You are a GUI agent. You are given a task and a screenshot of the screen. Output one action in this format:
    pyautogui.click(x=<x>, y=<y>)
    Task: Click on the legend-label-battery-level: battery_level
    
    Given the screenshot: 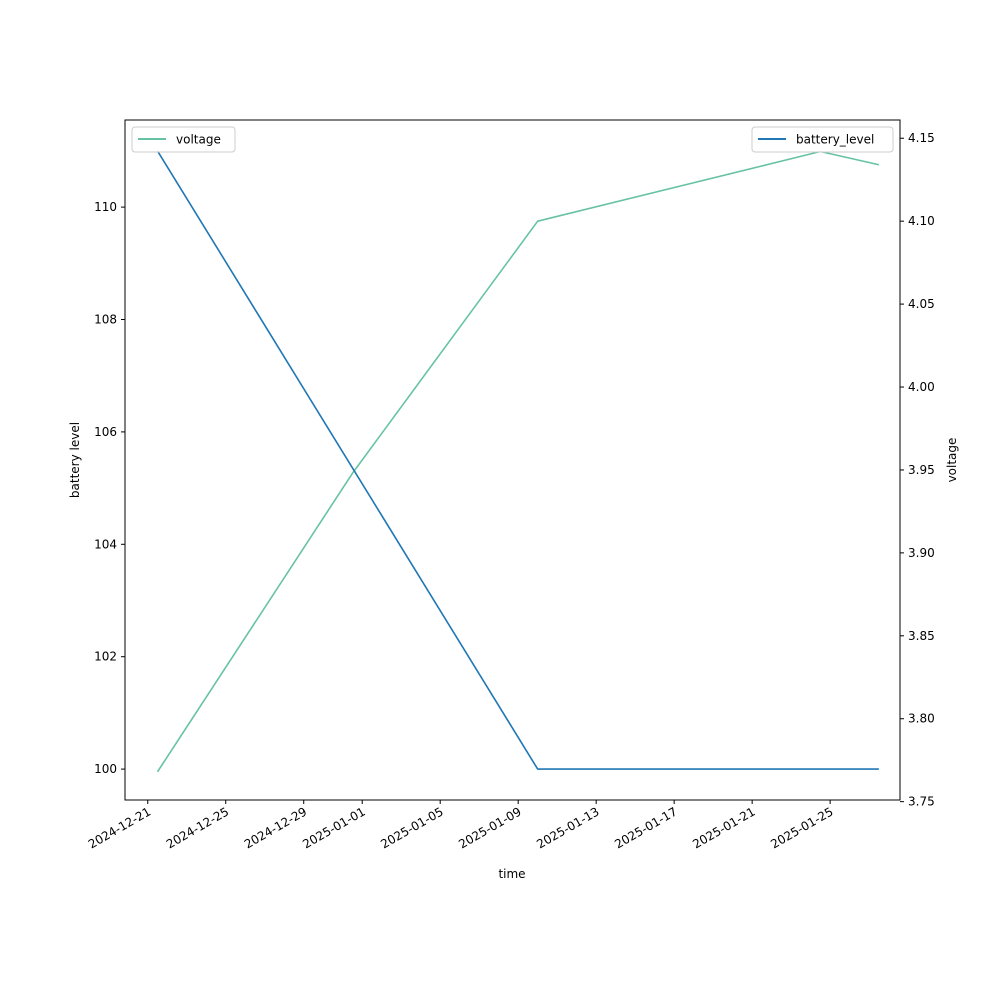 What is the action you would take?
    pyautogui.click(x=835, y=140)
    